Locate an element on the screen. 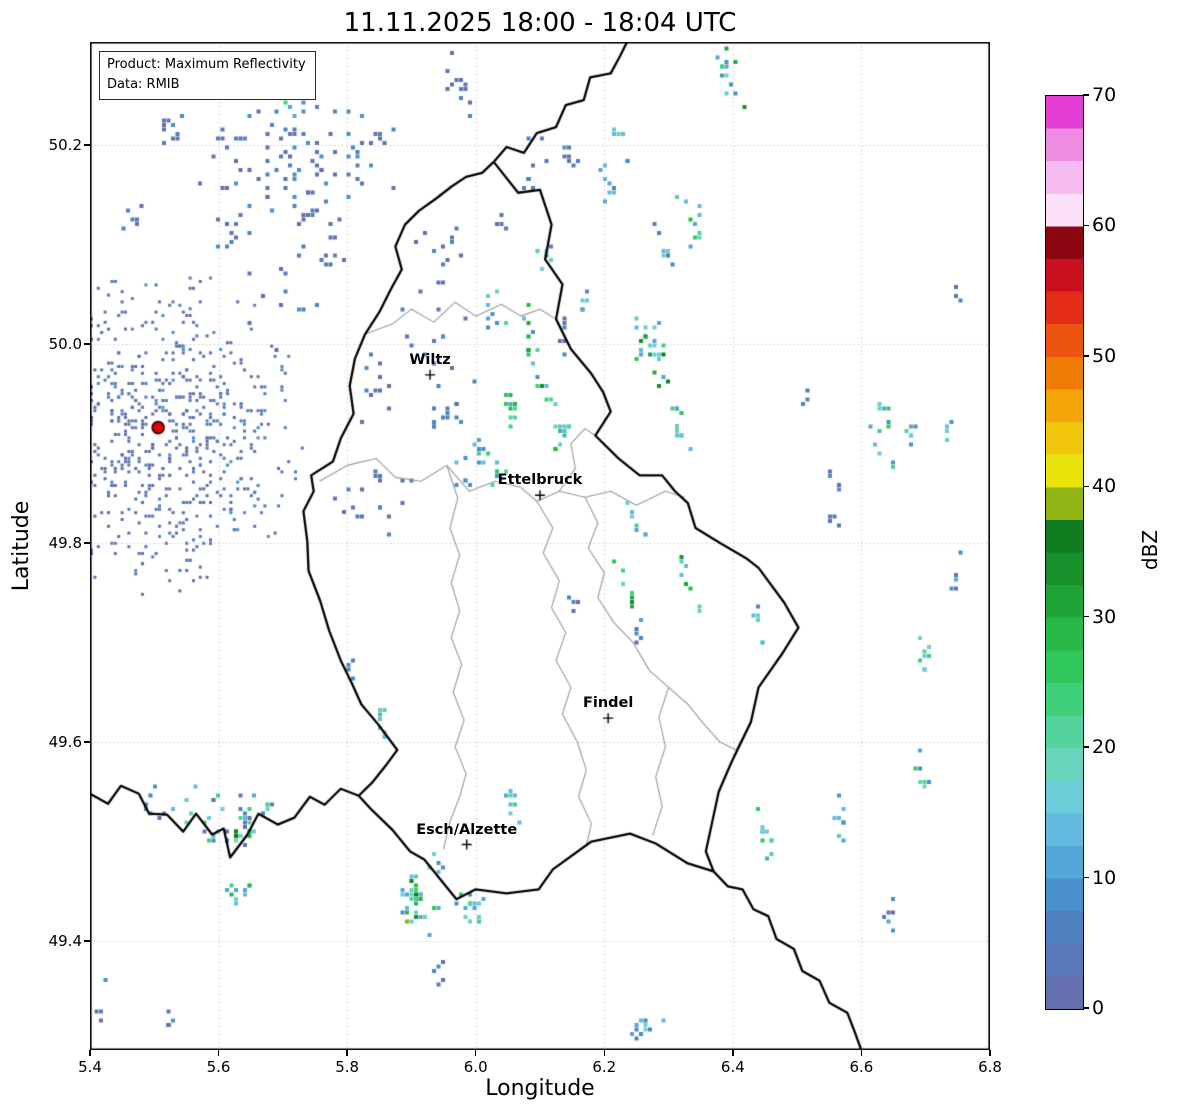 The height and width of the screenshot is (1117, 1179). colorbar-tick-label: 30 is located at coordinates (1104, 616).